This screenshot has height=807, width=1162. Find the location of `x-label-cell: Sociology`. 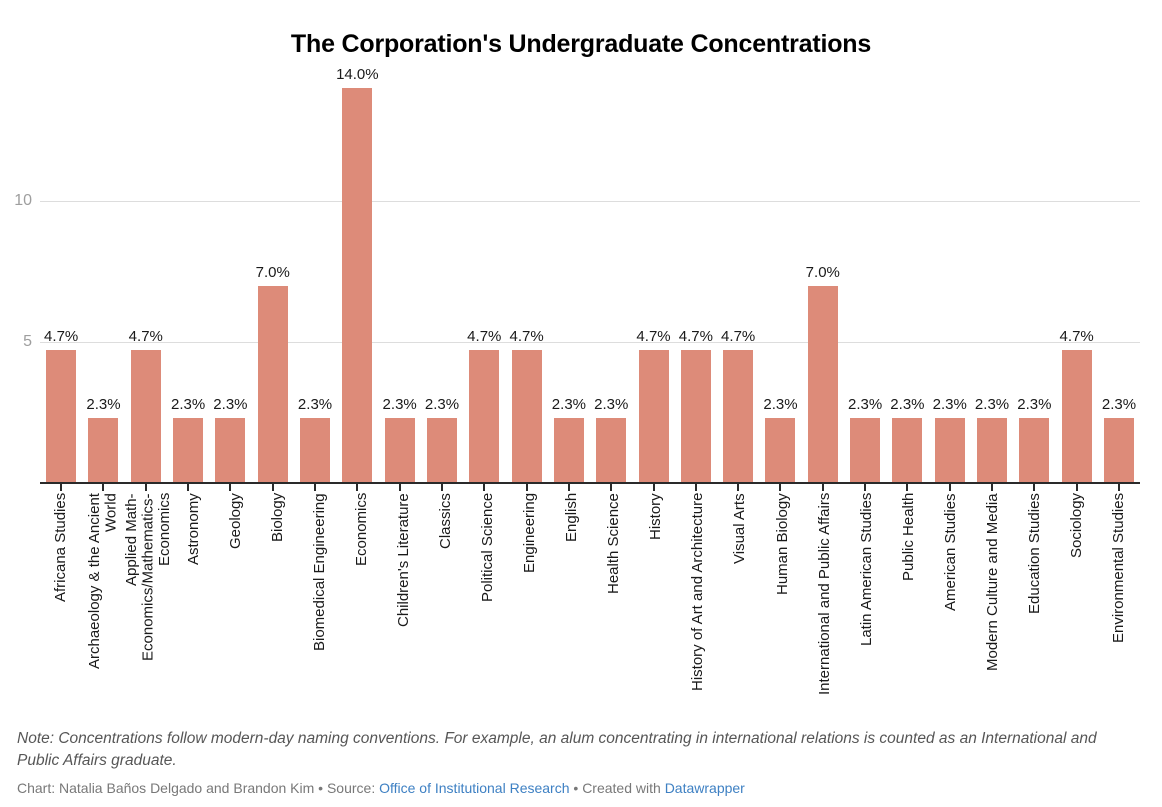

x-label-cell: Sociology is located at coordinates (1077, 599).